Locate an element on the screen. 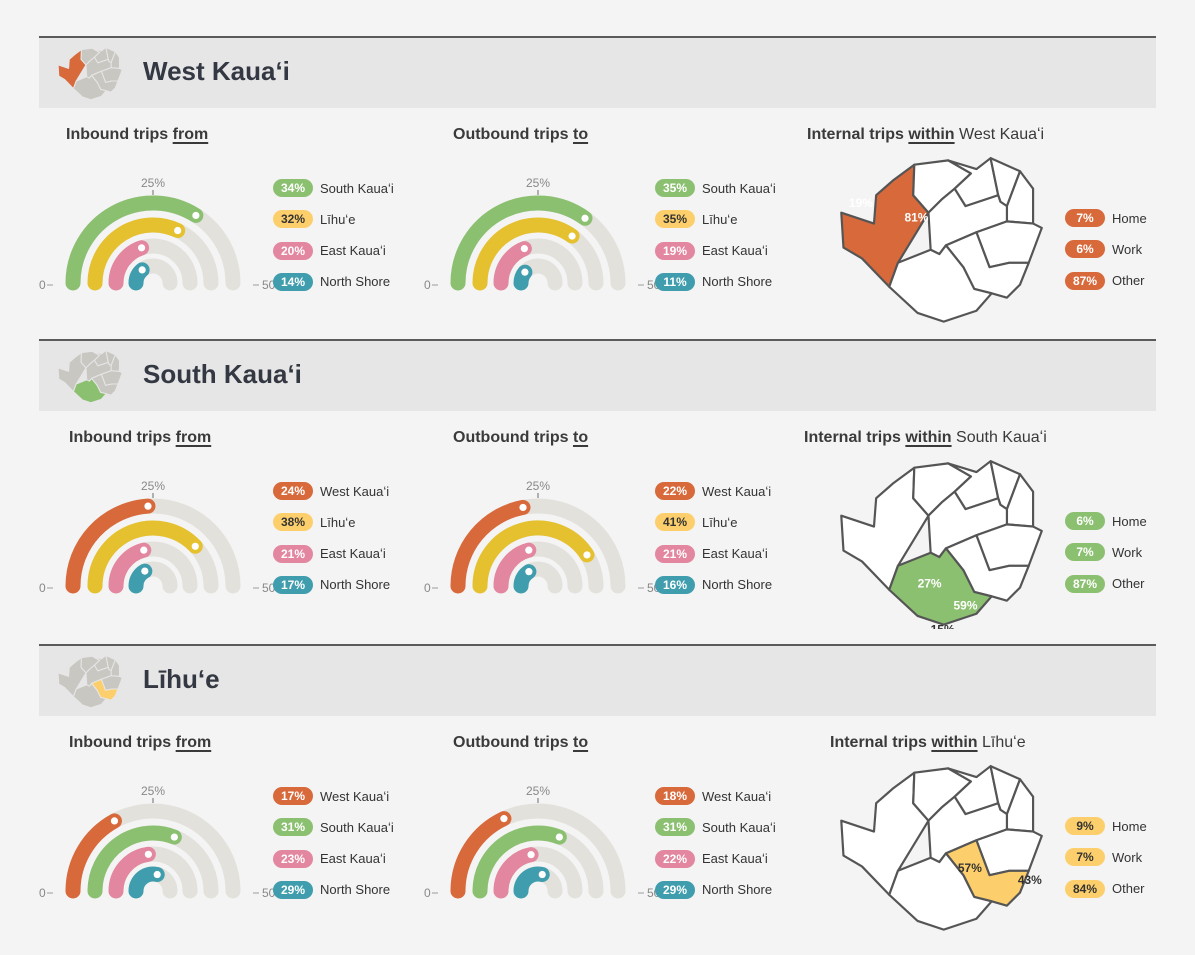 The width and height of the screenshot is (1195, 955). section-header: South Kauaʻi is located at coordinates (597, 376).